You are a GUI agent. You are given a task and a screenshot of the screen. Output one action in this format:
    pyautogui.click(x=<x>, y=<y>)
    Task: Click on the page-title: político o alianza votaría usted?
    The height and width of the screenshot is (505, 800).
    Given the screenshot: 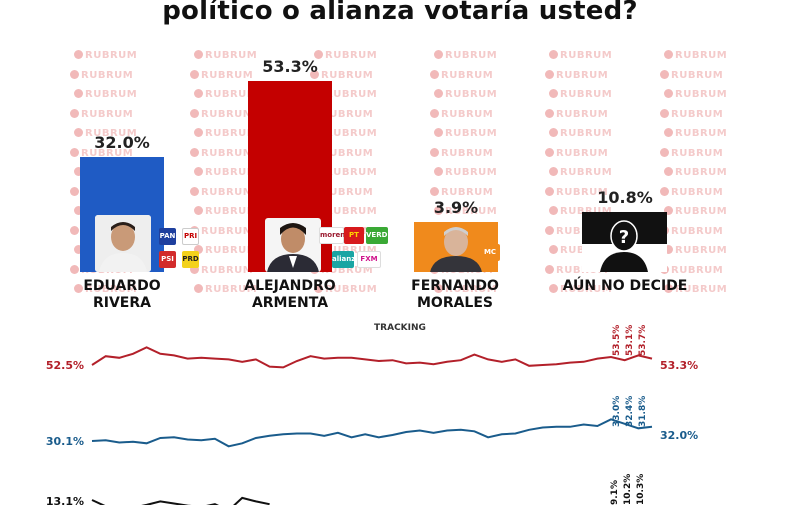 What is the action you would take?
    pyautogui.click(x=400, y=13)
    